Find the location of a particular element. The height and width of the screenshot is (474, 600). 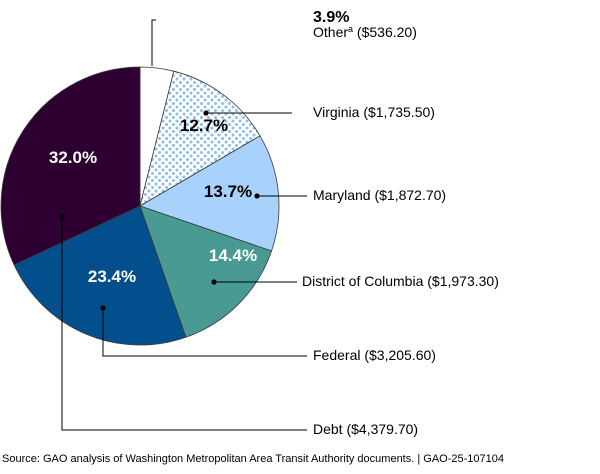

pie-slice-virginia is located at coordinates (200, 138).